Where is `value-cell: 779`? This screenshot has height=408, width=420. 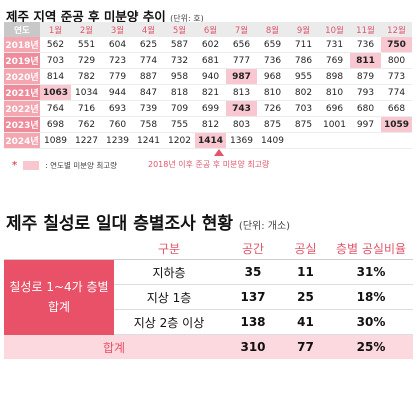
value-cell: 779 is located at coordinates (117, 76).